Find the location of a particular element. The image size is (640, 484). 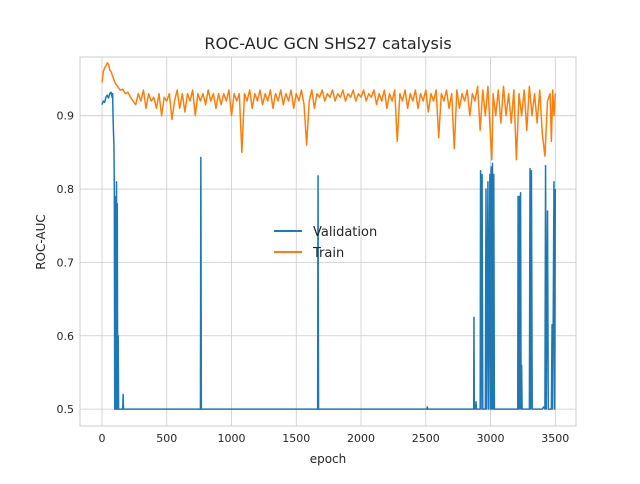

x-tick-labels: 0 500 1000 1500 2000 2500 3000 3500 is located at coordinates (334, 438).